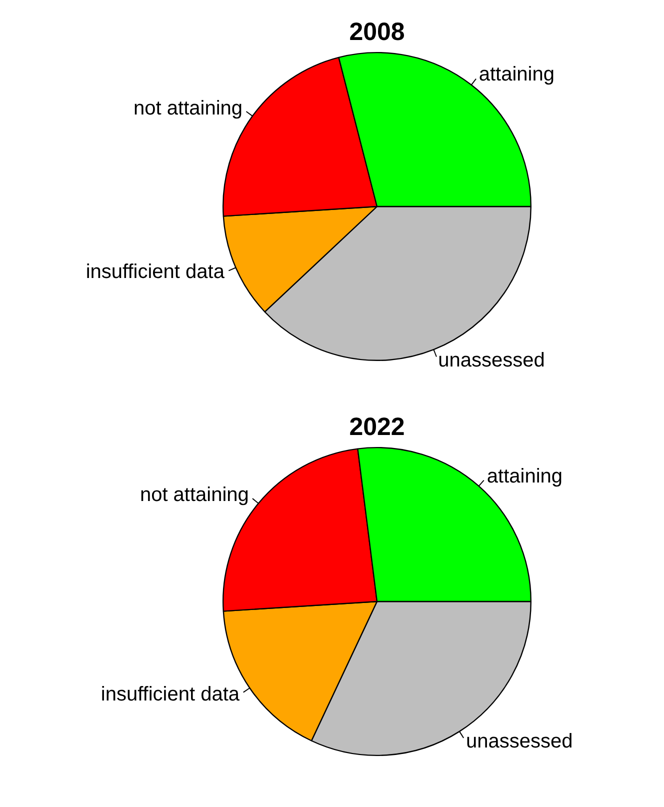 Image resolution: width=664 pixels, height=807 pixels. I want to click on chart-title: 2022, so click(377, 426).